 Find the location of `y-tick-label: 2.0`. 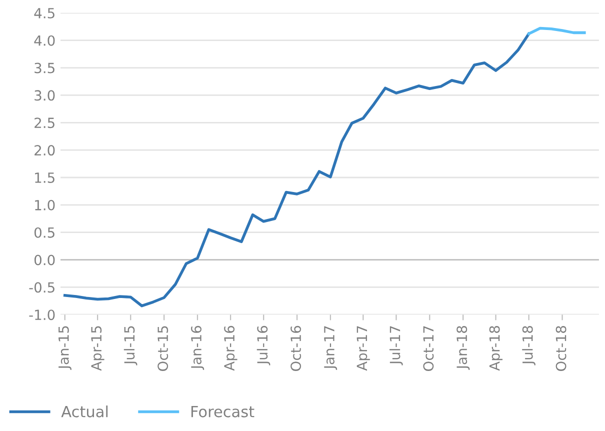

y-tick-label: 2.0 is located at coordinates (44, 150).